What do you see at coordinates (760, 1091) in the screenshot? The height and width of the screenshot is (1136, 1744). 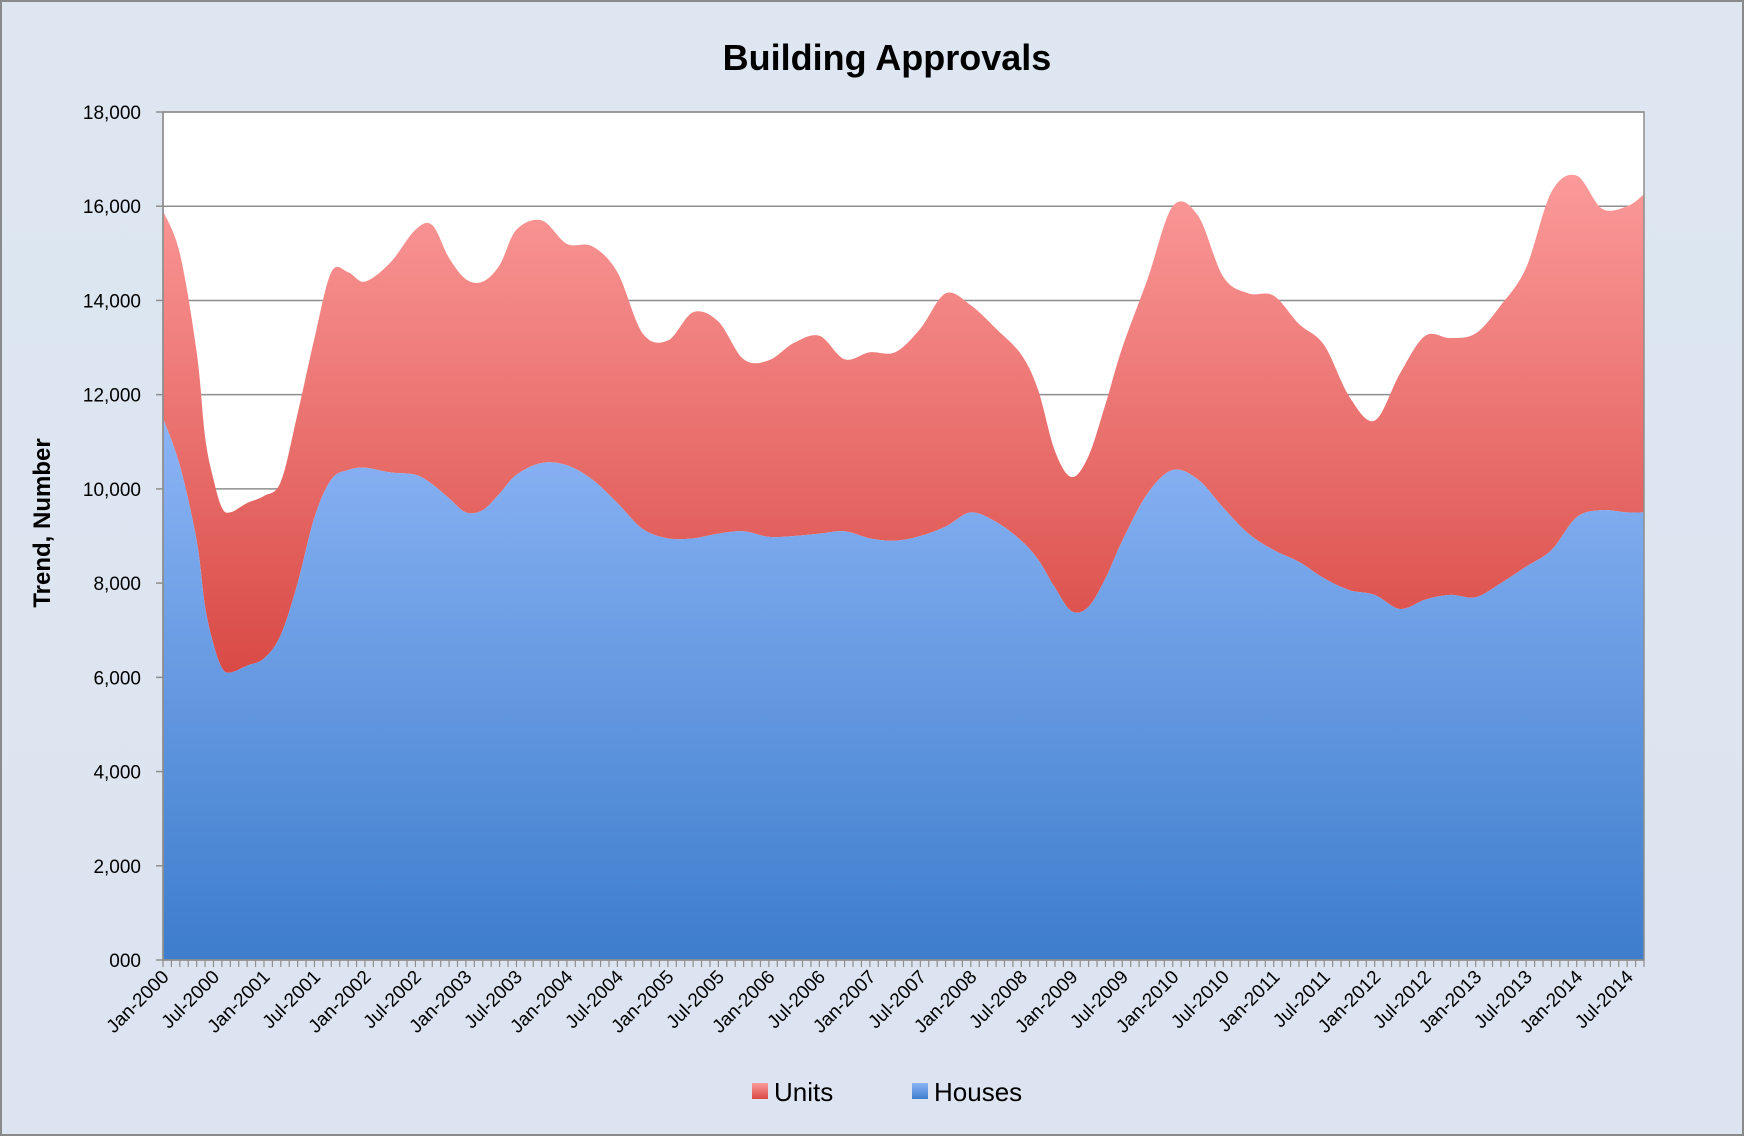 I see `legend-swatch-units` at bounding box center [760, 1091].